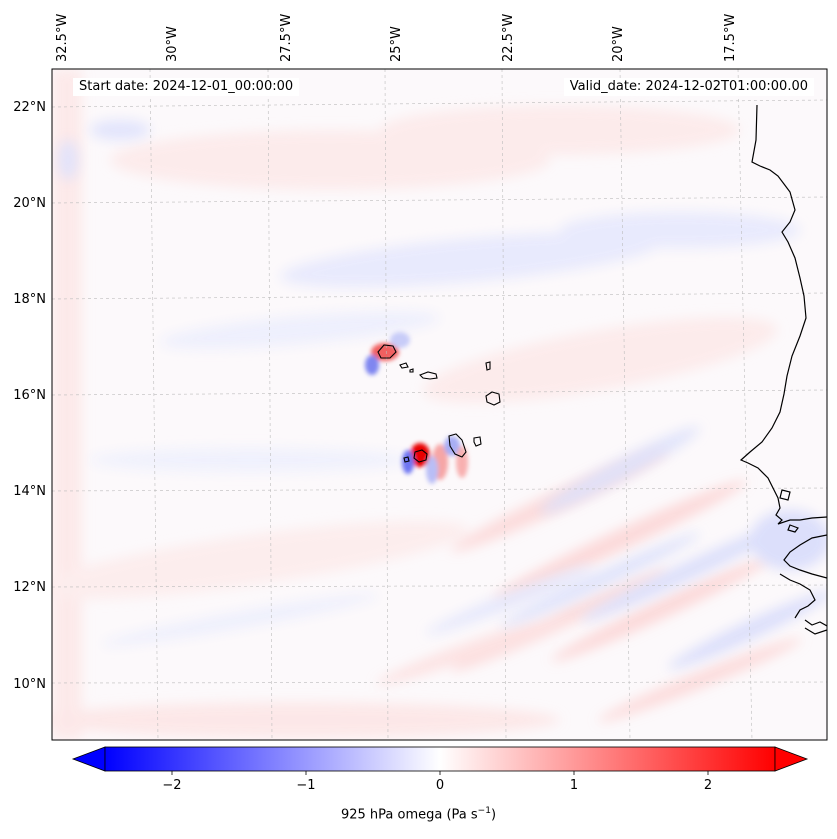  What do you see at coordinates (29, 587) in the screenshot?
I see `lat-label: 12°N` at bounding box center [29, 587].